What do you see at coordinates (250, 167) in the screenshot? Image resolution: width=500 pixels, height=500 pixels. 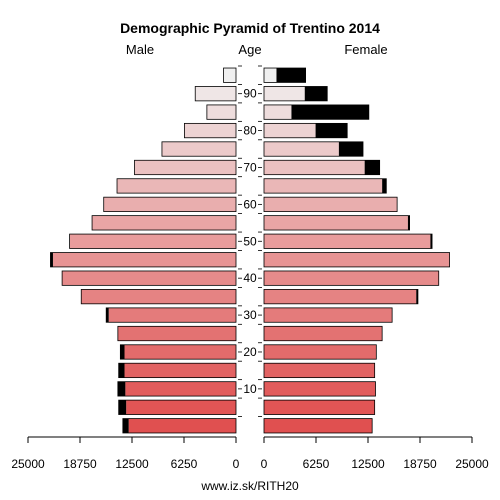 I see `age-tick-label-70: 70` at bounding box center [250, 167].